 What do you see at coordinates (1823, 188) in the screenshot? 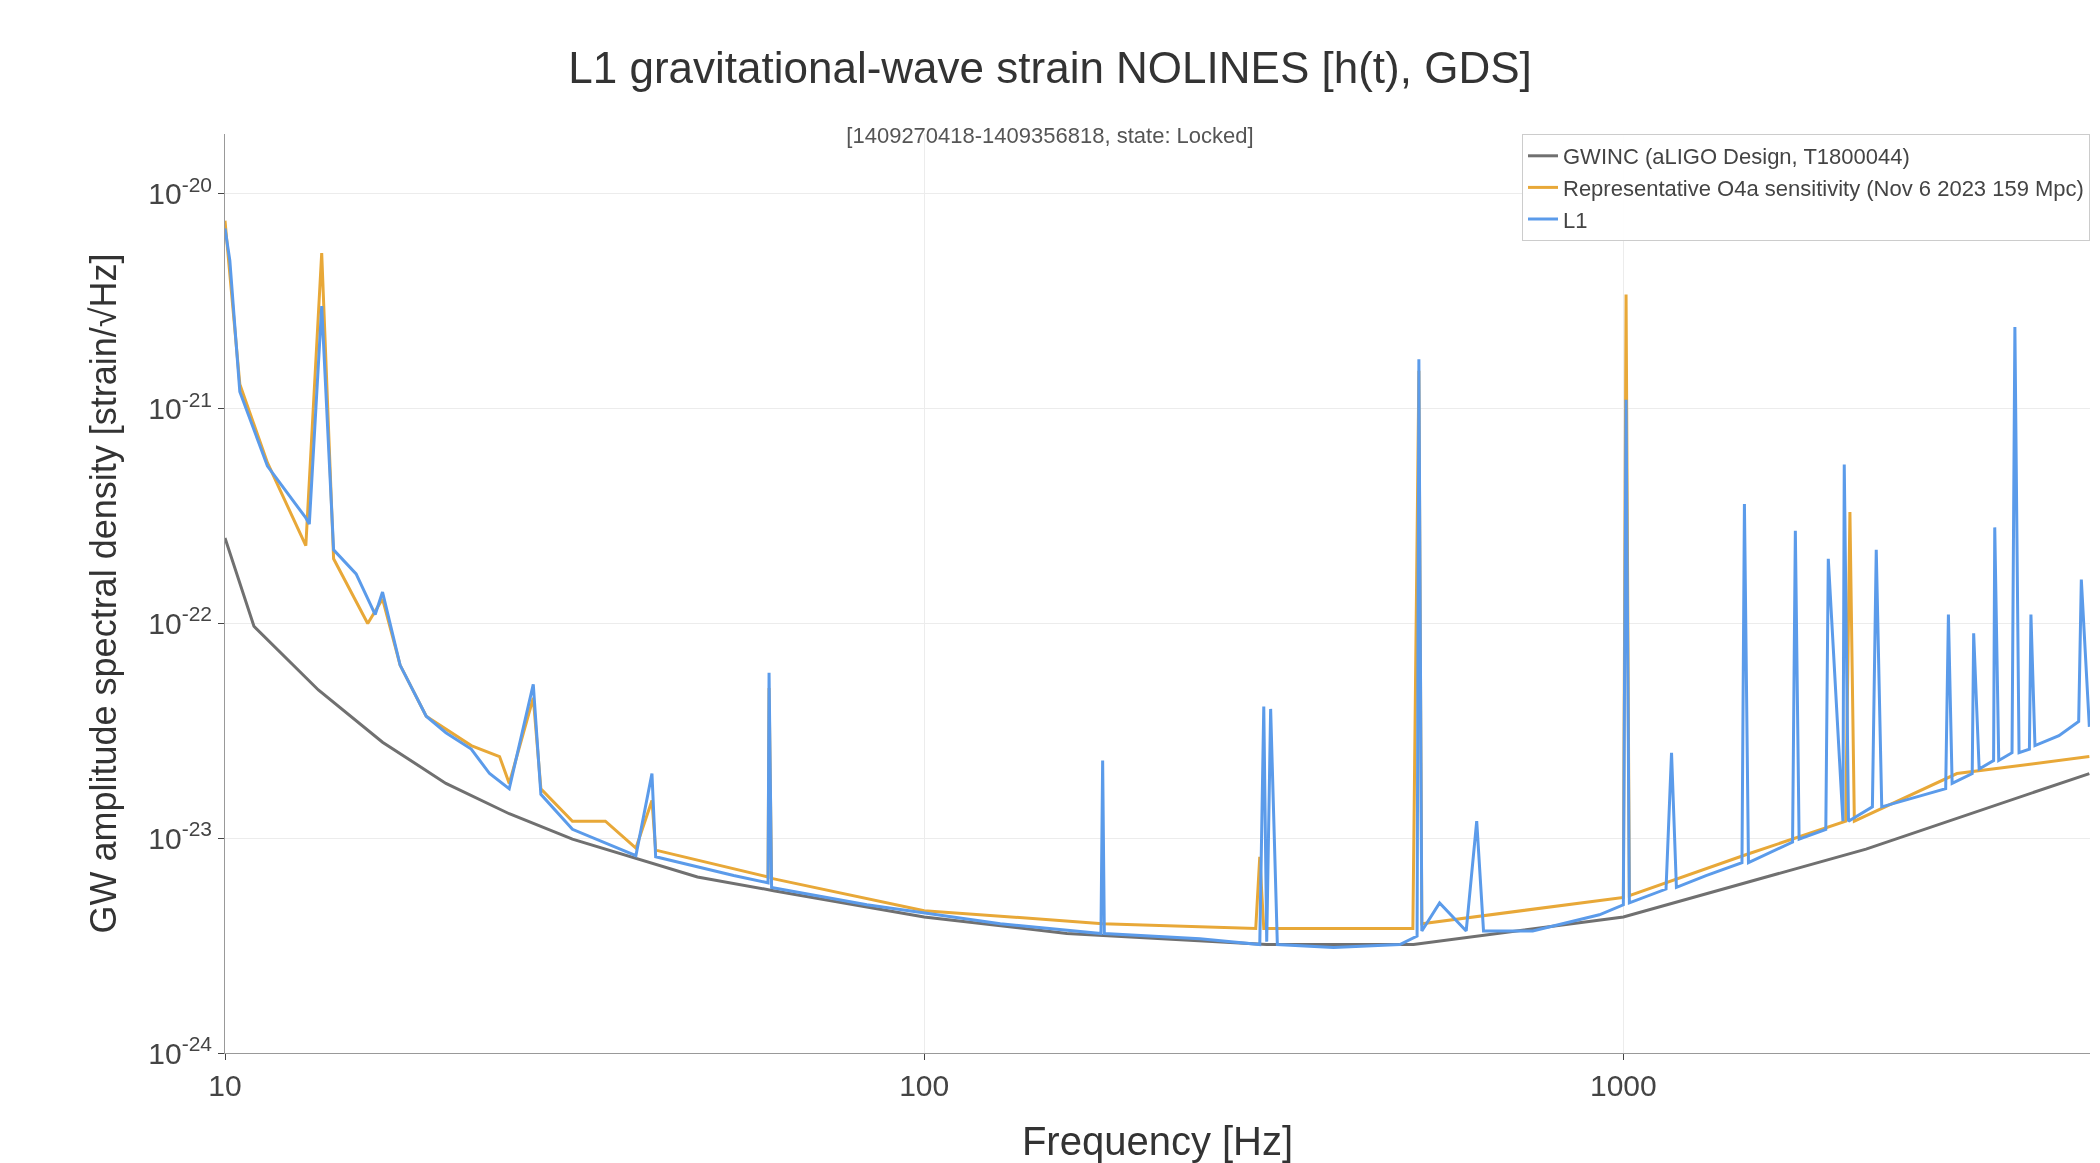
I see `legend-label: Representative O4a sensitivity (Nov 6 2023 159 Mpc)` at bounding box center [1823, 188].